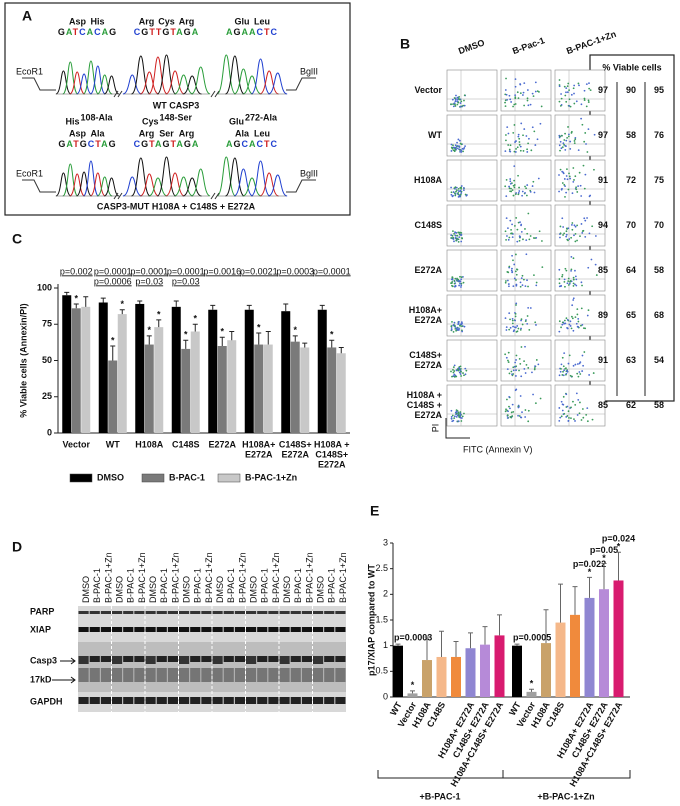 This screenshot has height=806, width=680. What do you see at coordinates (295, 444) in the screenshot?
I see `x-tick-label: C148S+` at bounding box center [295, 444].